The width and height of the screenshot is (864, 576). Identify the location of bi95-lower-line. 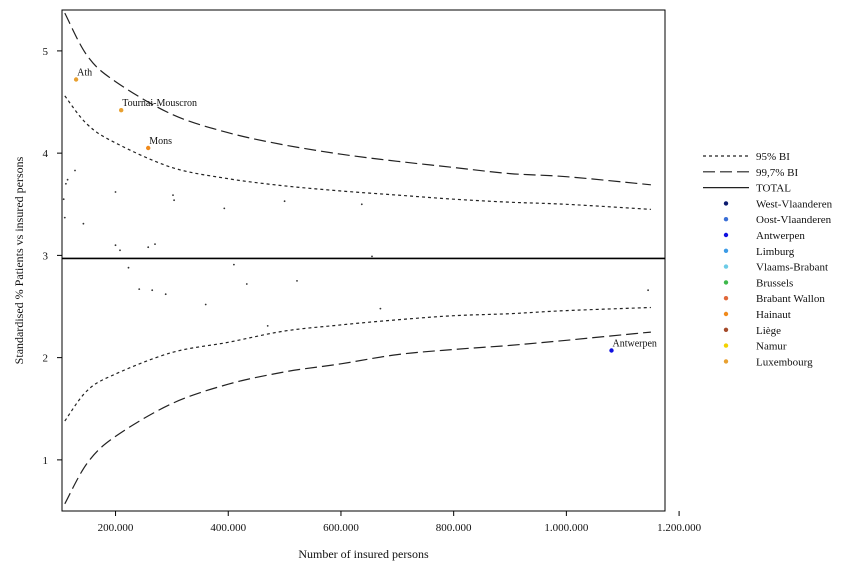
(357, 364).